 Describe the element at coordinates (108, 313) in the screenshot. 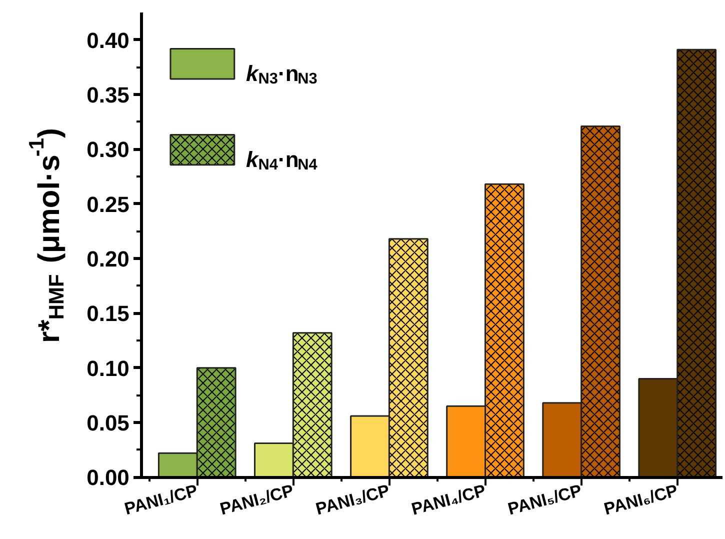

I see `y-tick-label: 0.15` at that location.